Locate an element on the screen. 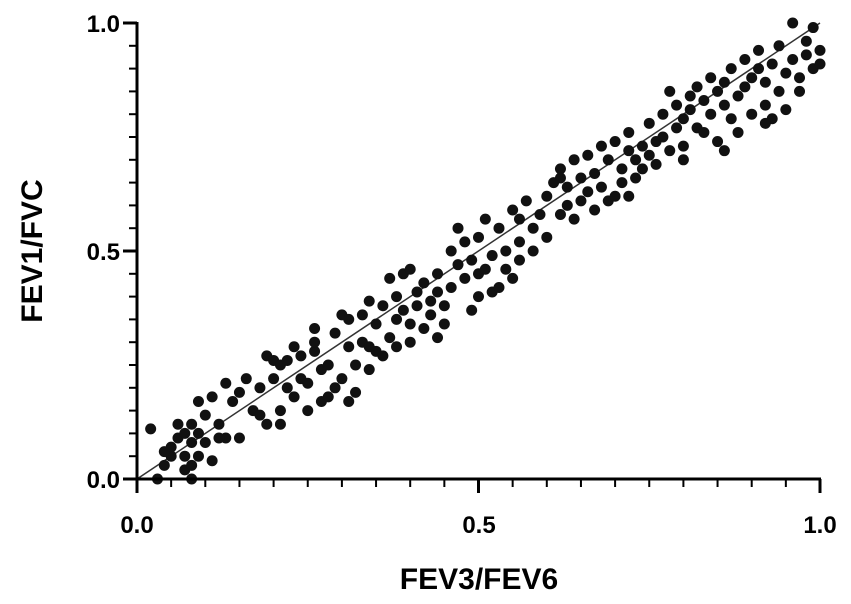  y-tick-label-2: 1.0 is located at coordinates (103, 24).